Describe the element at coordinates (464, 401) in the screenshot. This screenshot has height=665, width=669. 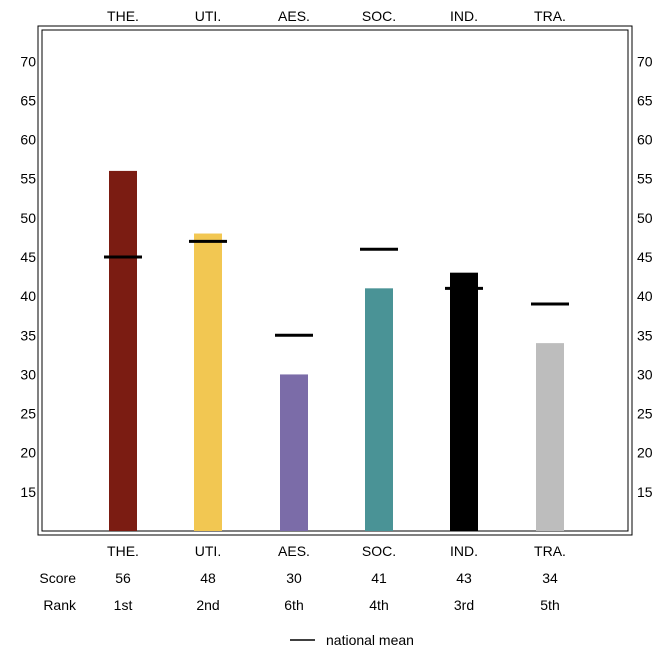
I see `bar-ind` at that location.